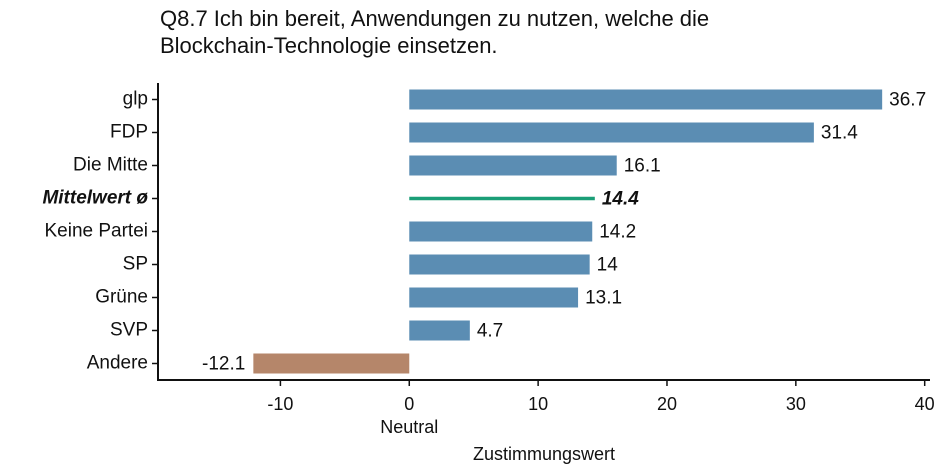  I want to click on x-axis-label: Zustimmungswert, so click(544, 454).